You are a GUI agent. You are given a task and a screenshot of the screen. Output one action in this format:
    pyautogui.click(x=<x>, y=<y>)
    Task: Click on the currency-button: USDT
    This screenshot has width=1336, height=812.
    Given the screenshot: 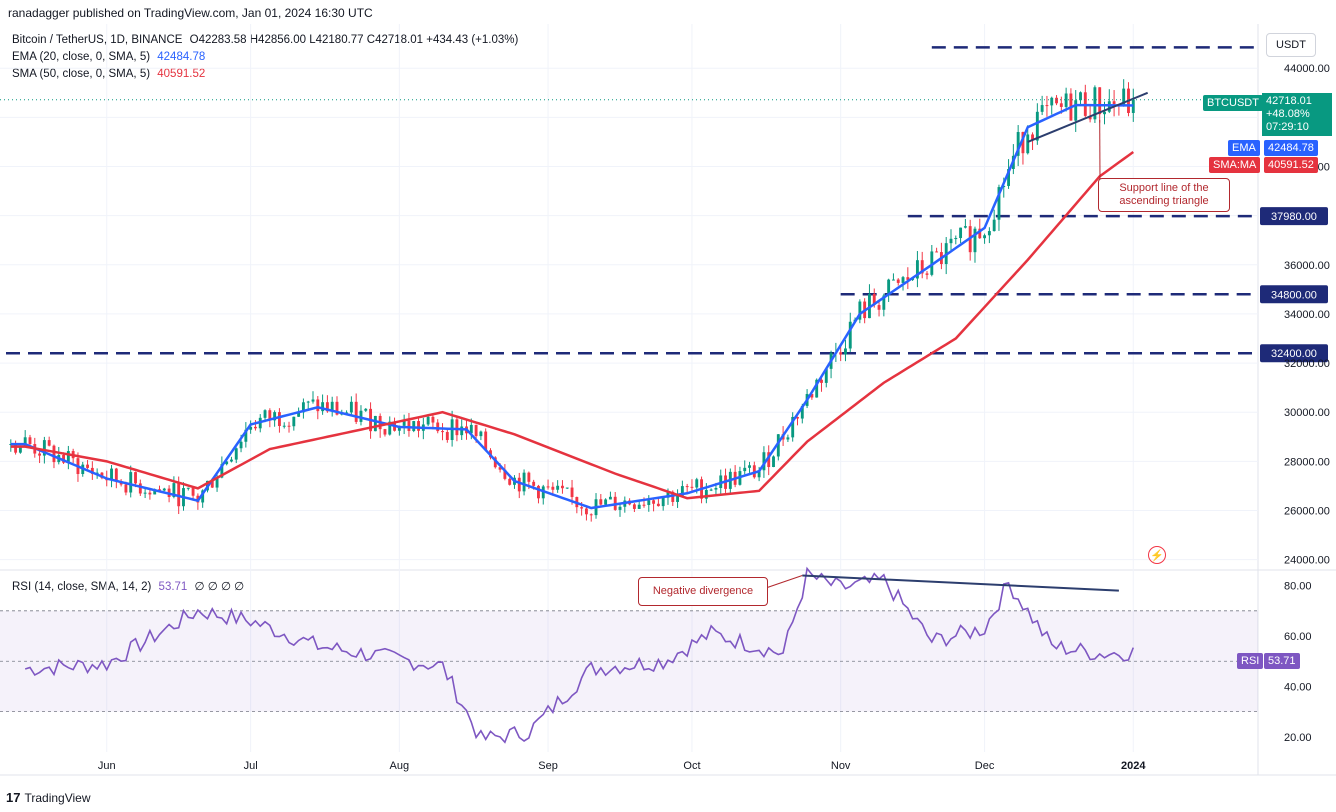 What is the action you would take?
    pyautogui.click(x=1291, y=45)
    